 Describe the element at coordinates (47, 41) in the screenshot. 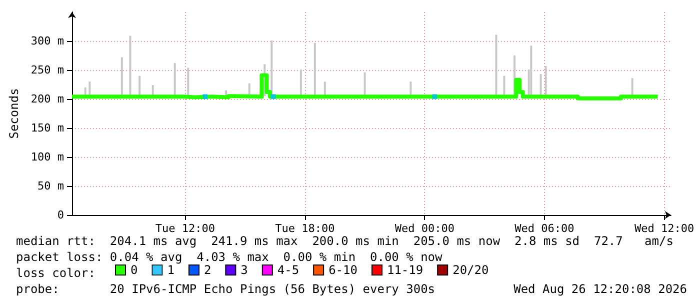

I see `y-tick-label: 300 m` at that location.